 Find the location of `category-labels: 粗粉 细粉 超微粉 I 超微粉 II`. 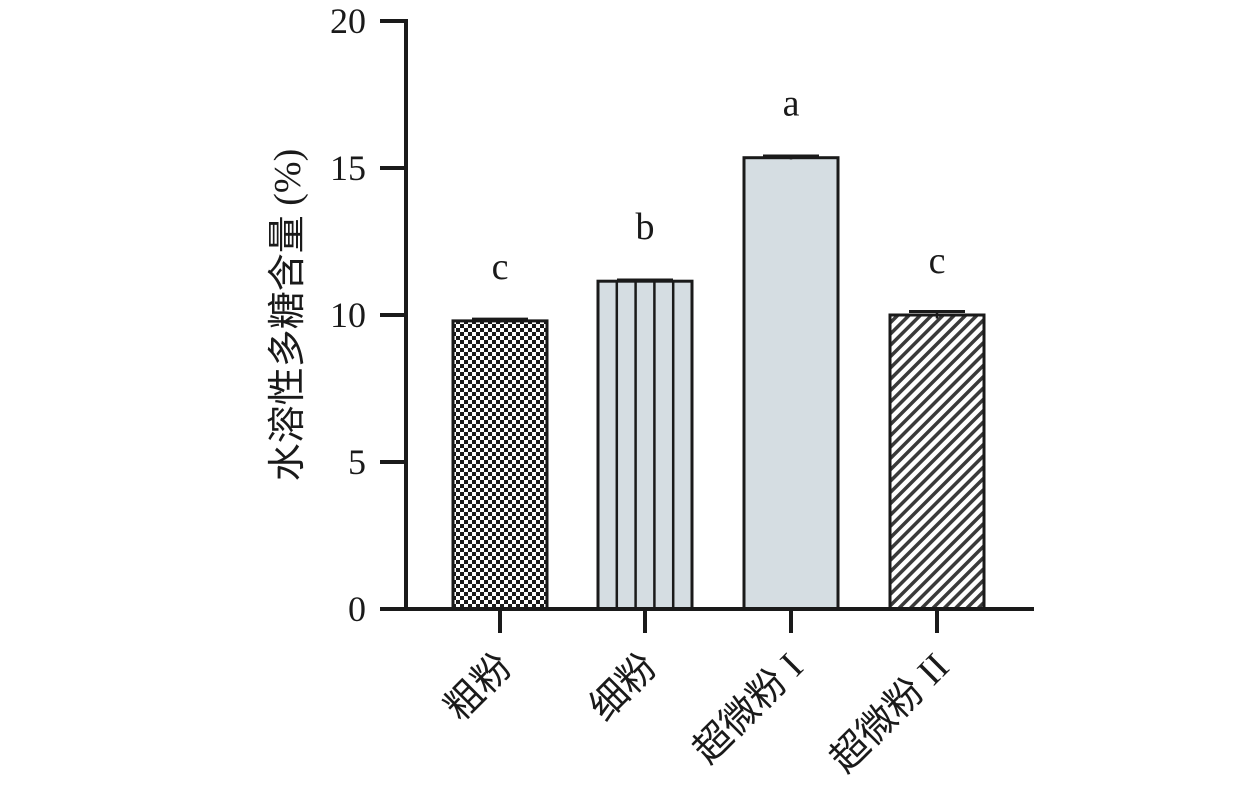

category-labels: 粗粉 细粉 超微粉 I 超微粉 II is located at coordinates (697, 695).